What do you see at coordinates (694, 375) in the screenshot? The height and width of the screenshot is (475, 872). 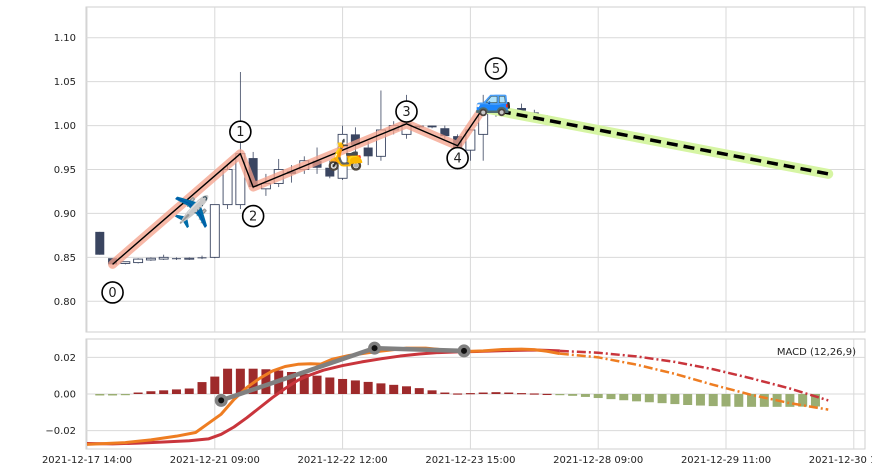 I see `signal-projection` at bounding box center [694, 375].